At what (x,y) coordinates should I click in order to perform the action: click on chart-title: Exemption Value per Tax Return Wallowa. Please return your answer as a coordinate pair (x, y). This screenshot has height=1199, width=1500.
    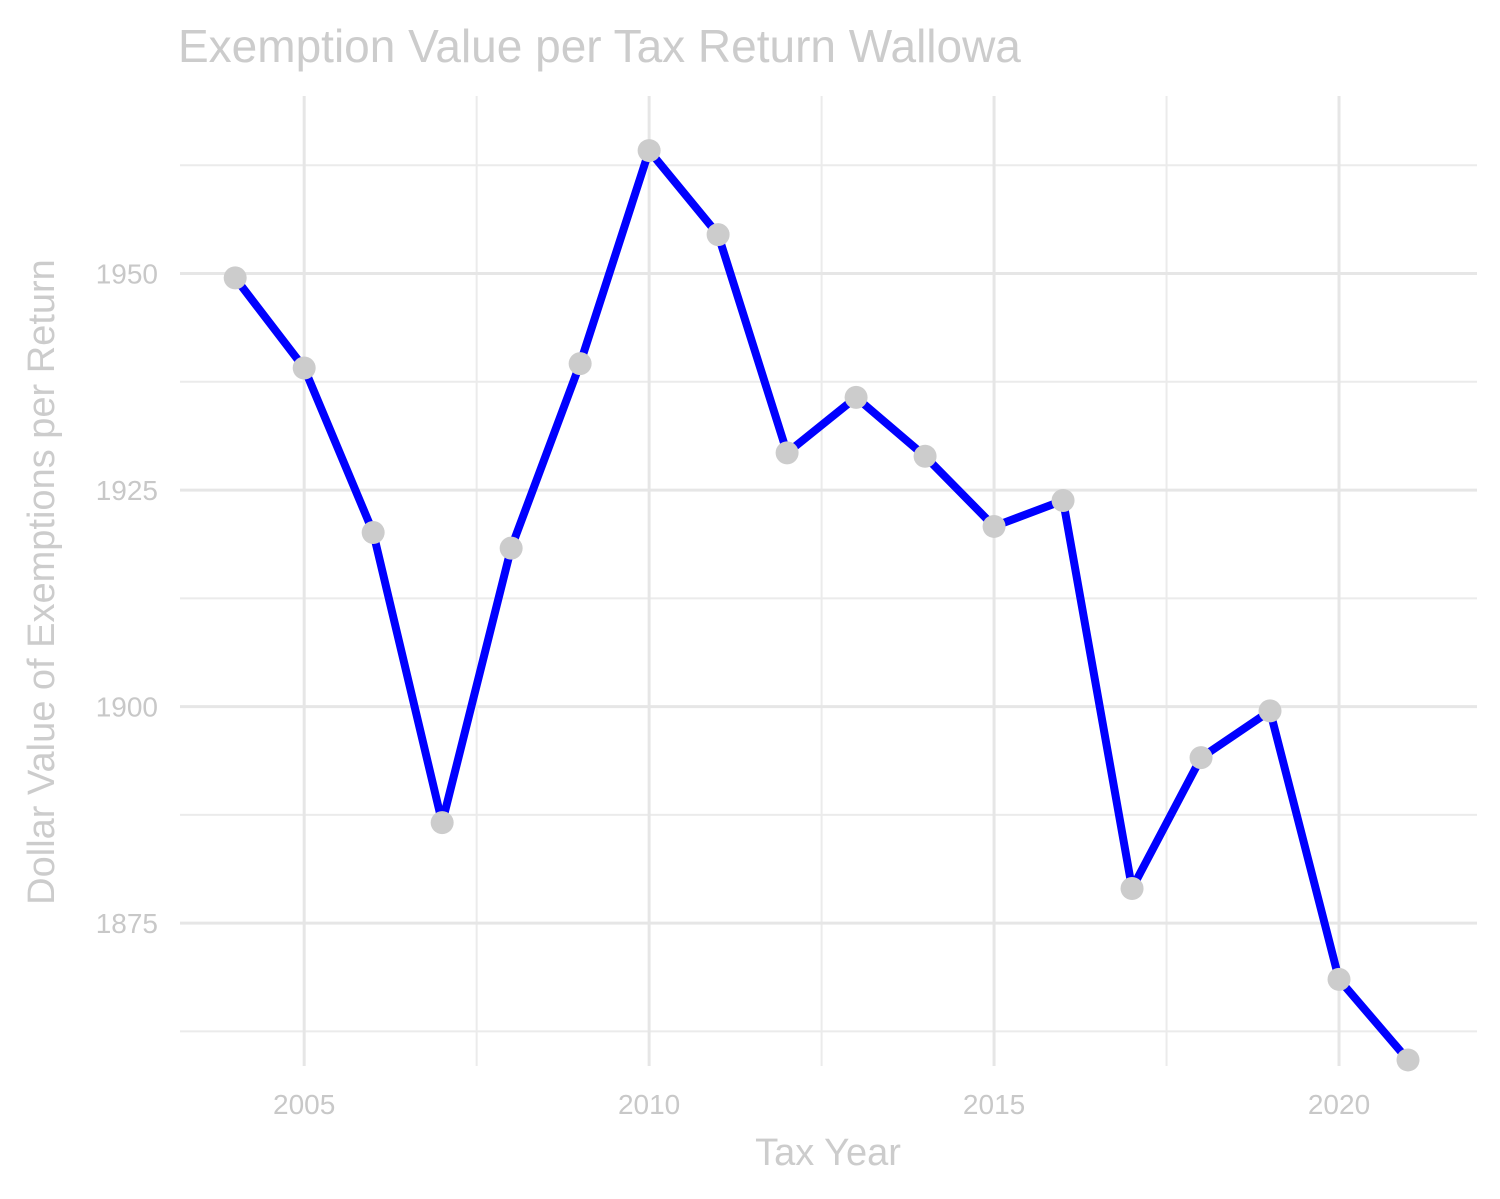
    Looking at the image, I should click on (599, 46).